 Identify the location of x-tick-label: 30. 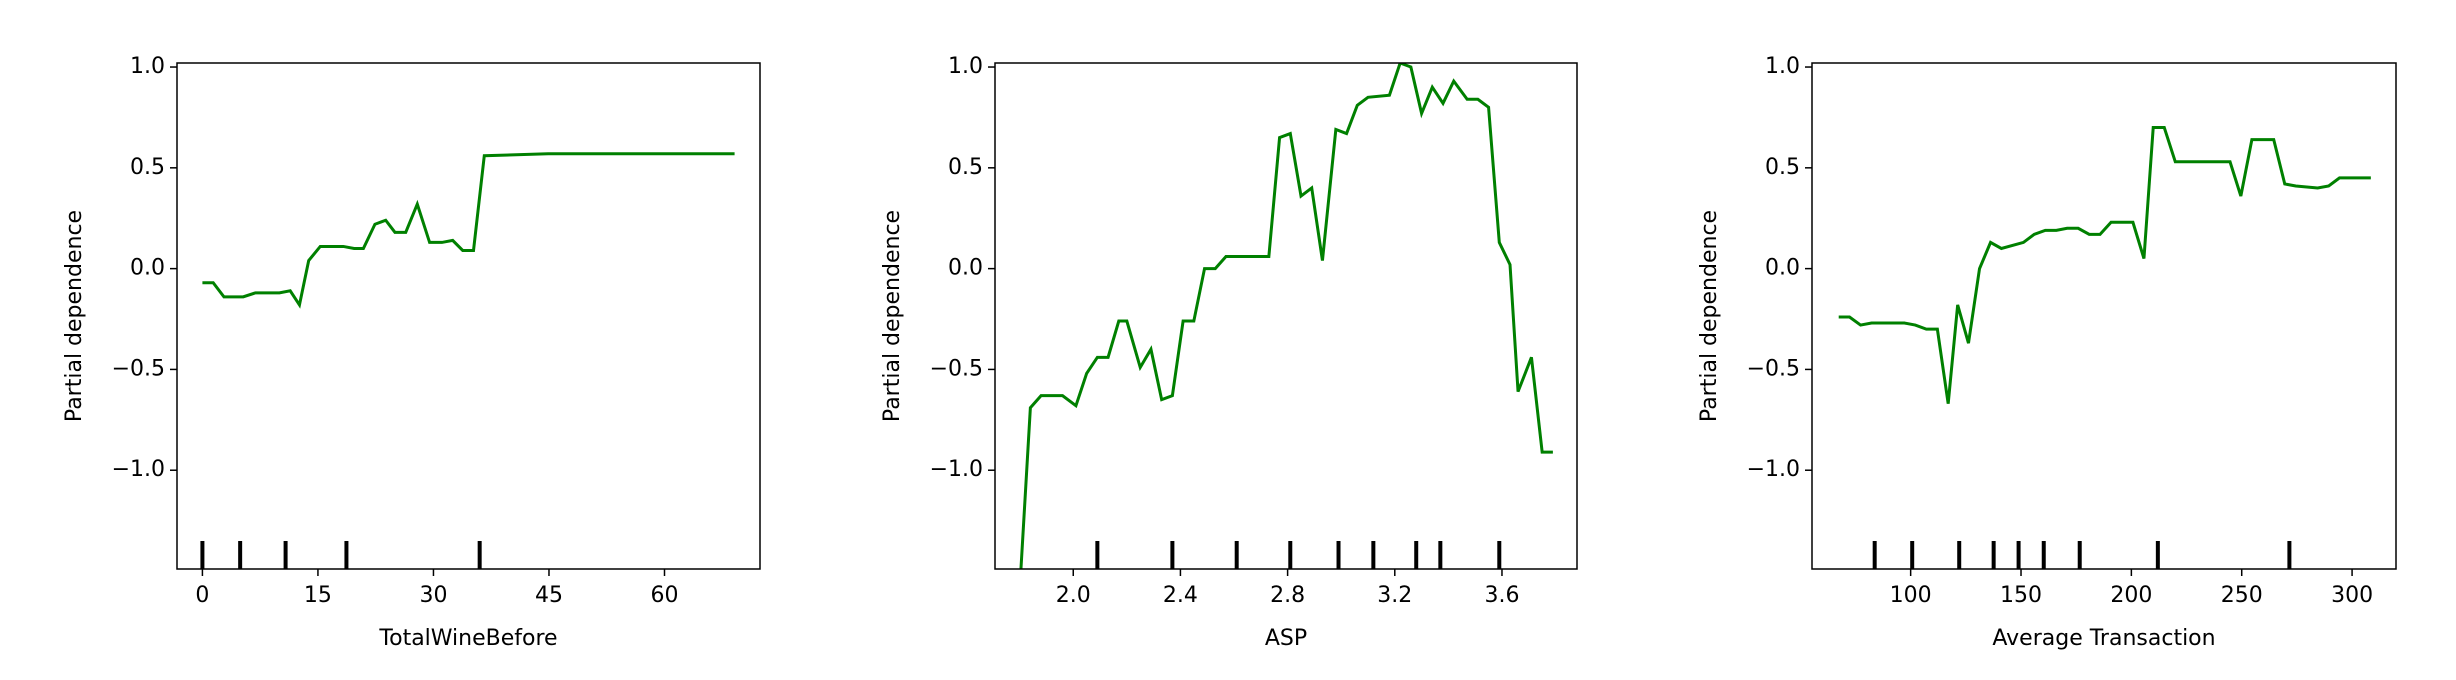
(433, 595).